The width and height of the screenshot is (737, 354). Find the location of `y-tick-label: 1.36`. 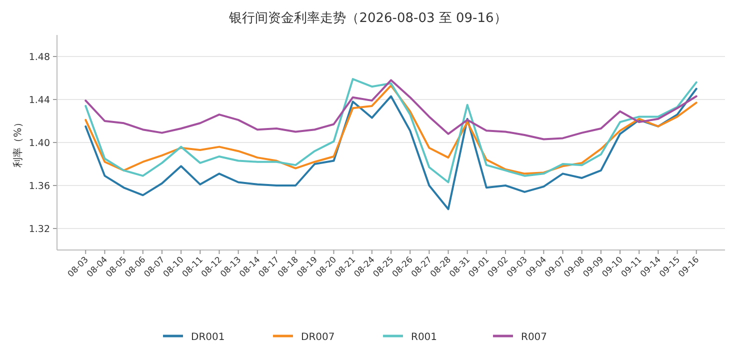

y-tick-label: 1.36 is located at coordinates (39, 186).